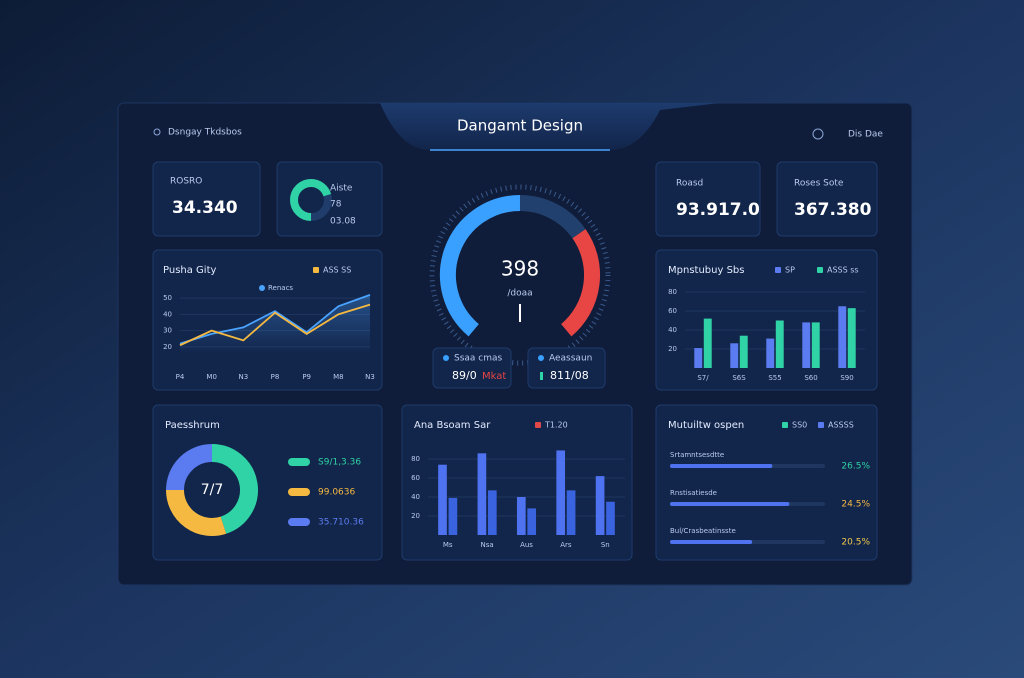  I want to click on pill-extra: Mkat, so click(494, 376).